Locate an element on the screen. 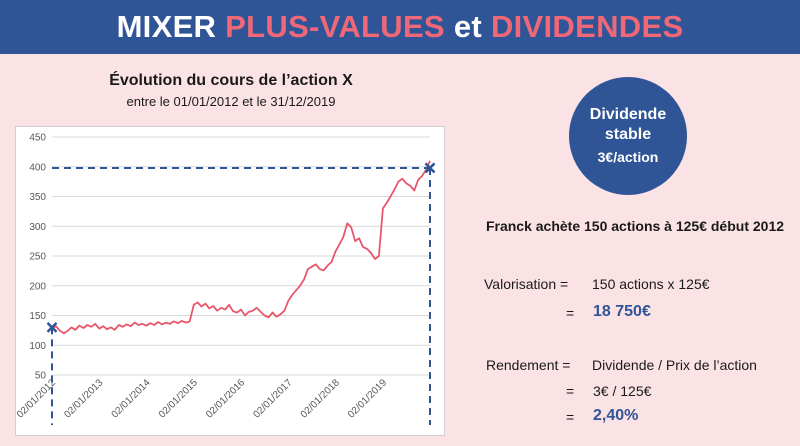 This screenshot has height=446, width=800. yield-step: 3€ / 125€ is located at coordinates (622, 391).